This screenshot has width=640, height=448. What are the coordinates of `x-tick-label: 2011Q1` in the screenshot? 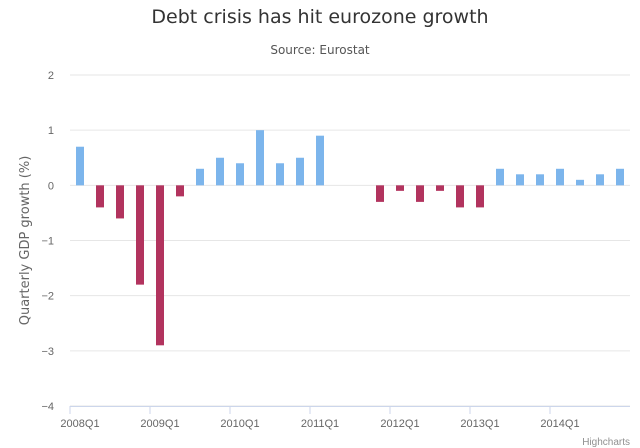 It's located at (320, 424).